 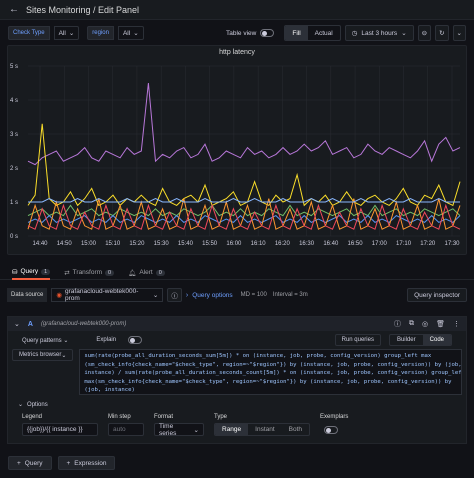 What do you see at coordinates (436, 340) in the screenshot?
I see `code-button: Code` at bounding box center [436, 340].